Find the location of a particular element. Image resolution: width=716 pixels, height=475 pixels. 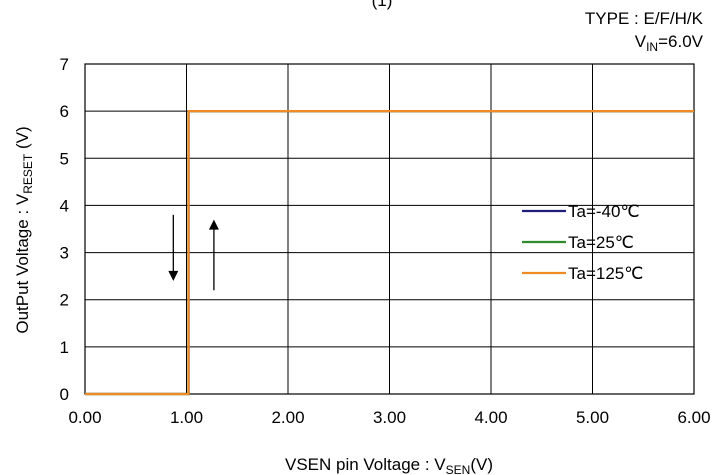

x-axis-ticks: 0.00 1.00 2.00 3.00 4.00 5.00 6.00 is located at coordinates (389, 417).